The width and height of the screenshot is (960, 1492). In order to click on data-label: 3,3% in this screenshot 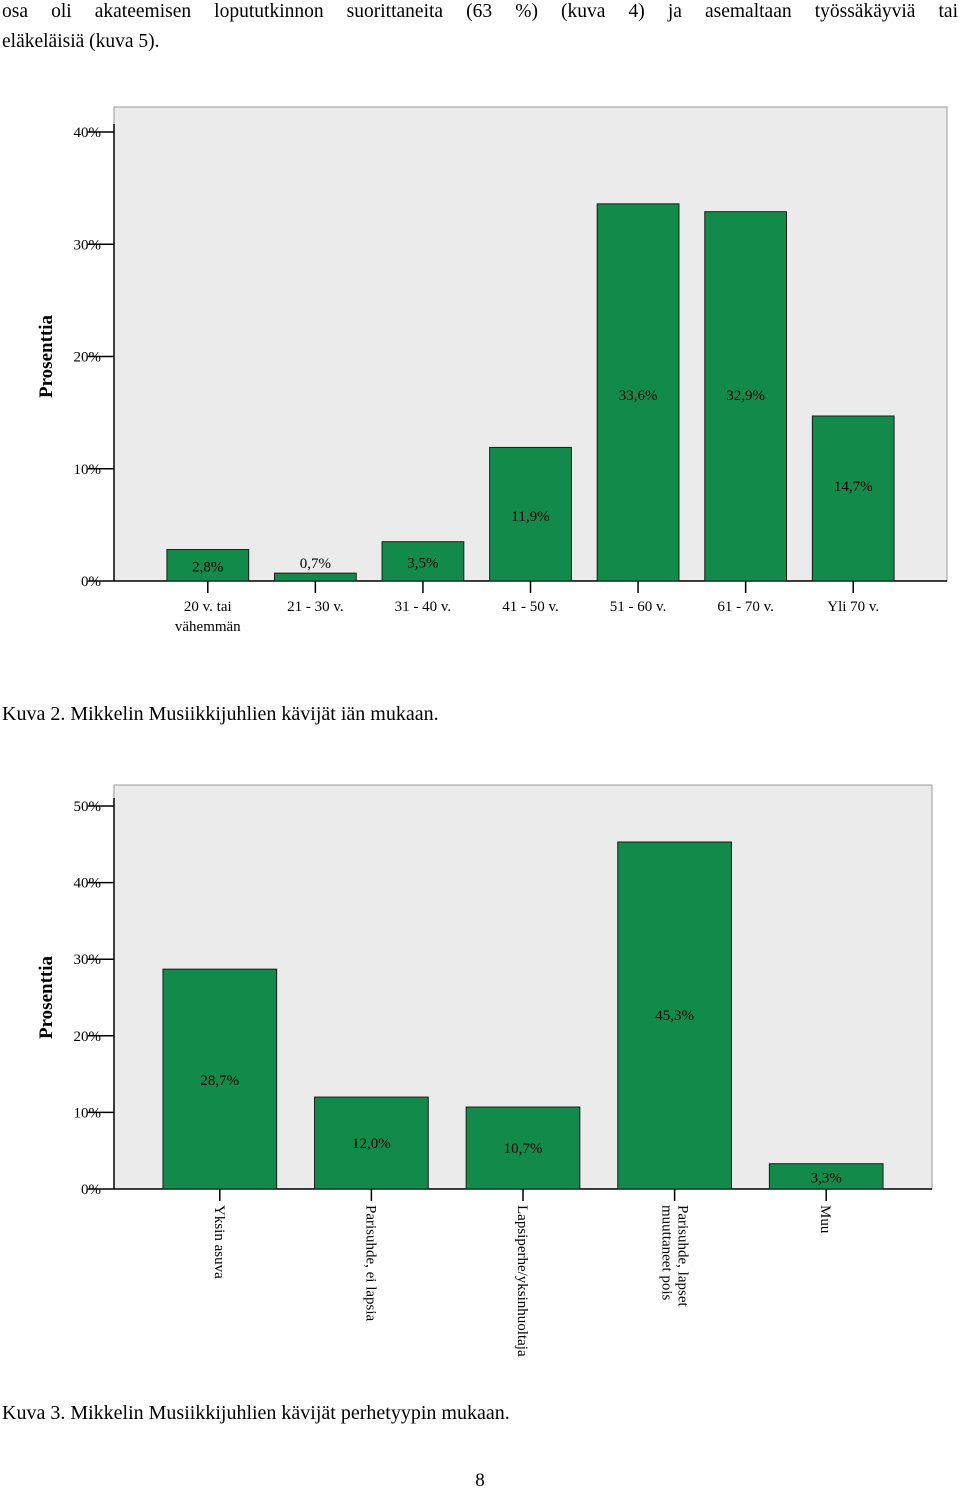, I will do `click(826, 1178)`.